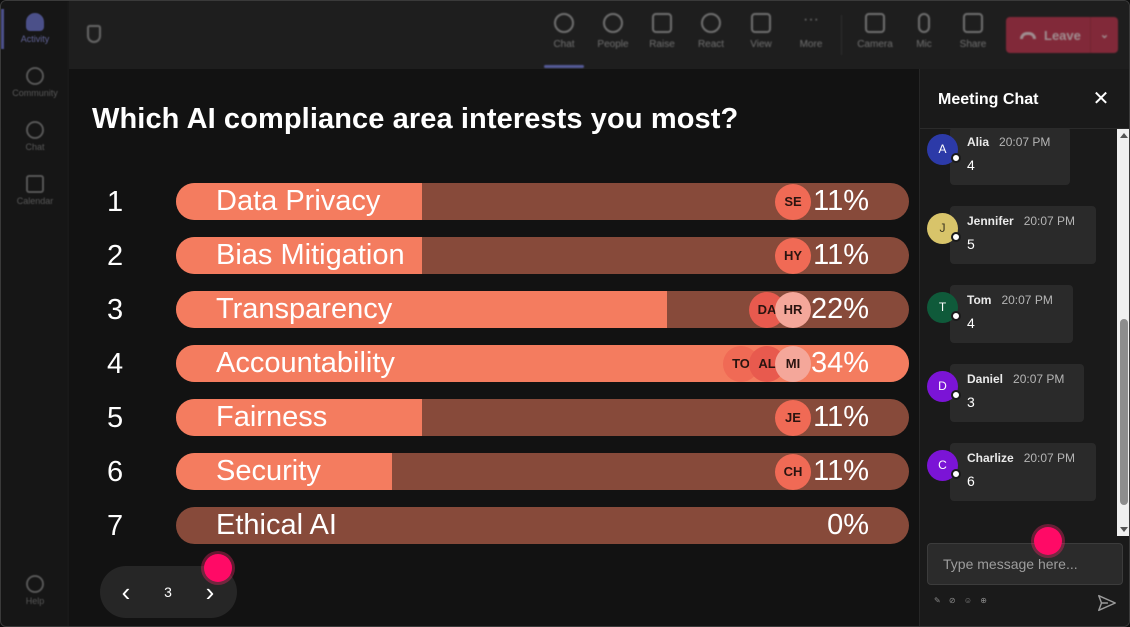  I want to click on poll-option-row: 1 Data Privacy SE 11%, so click(494, 202).